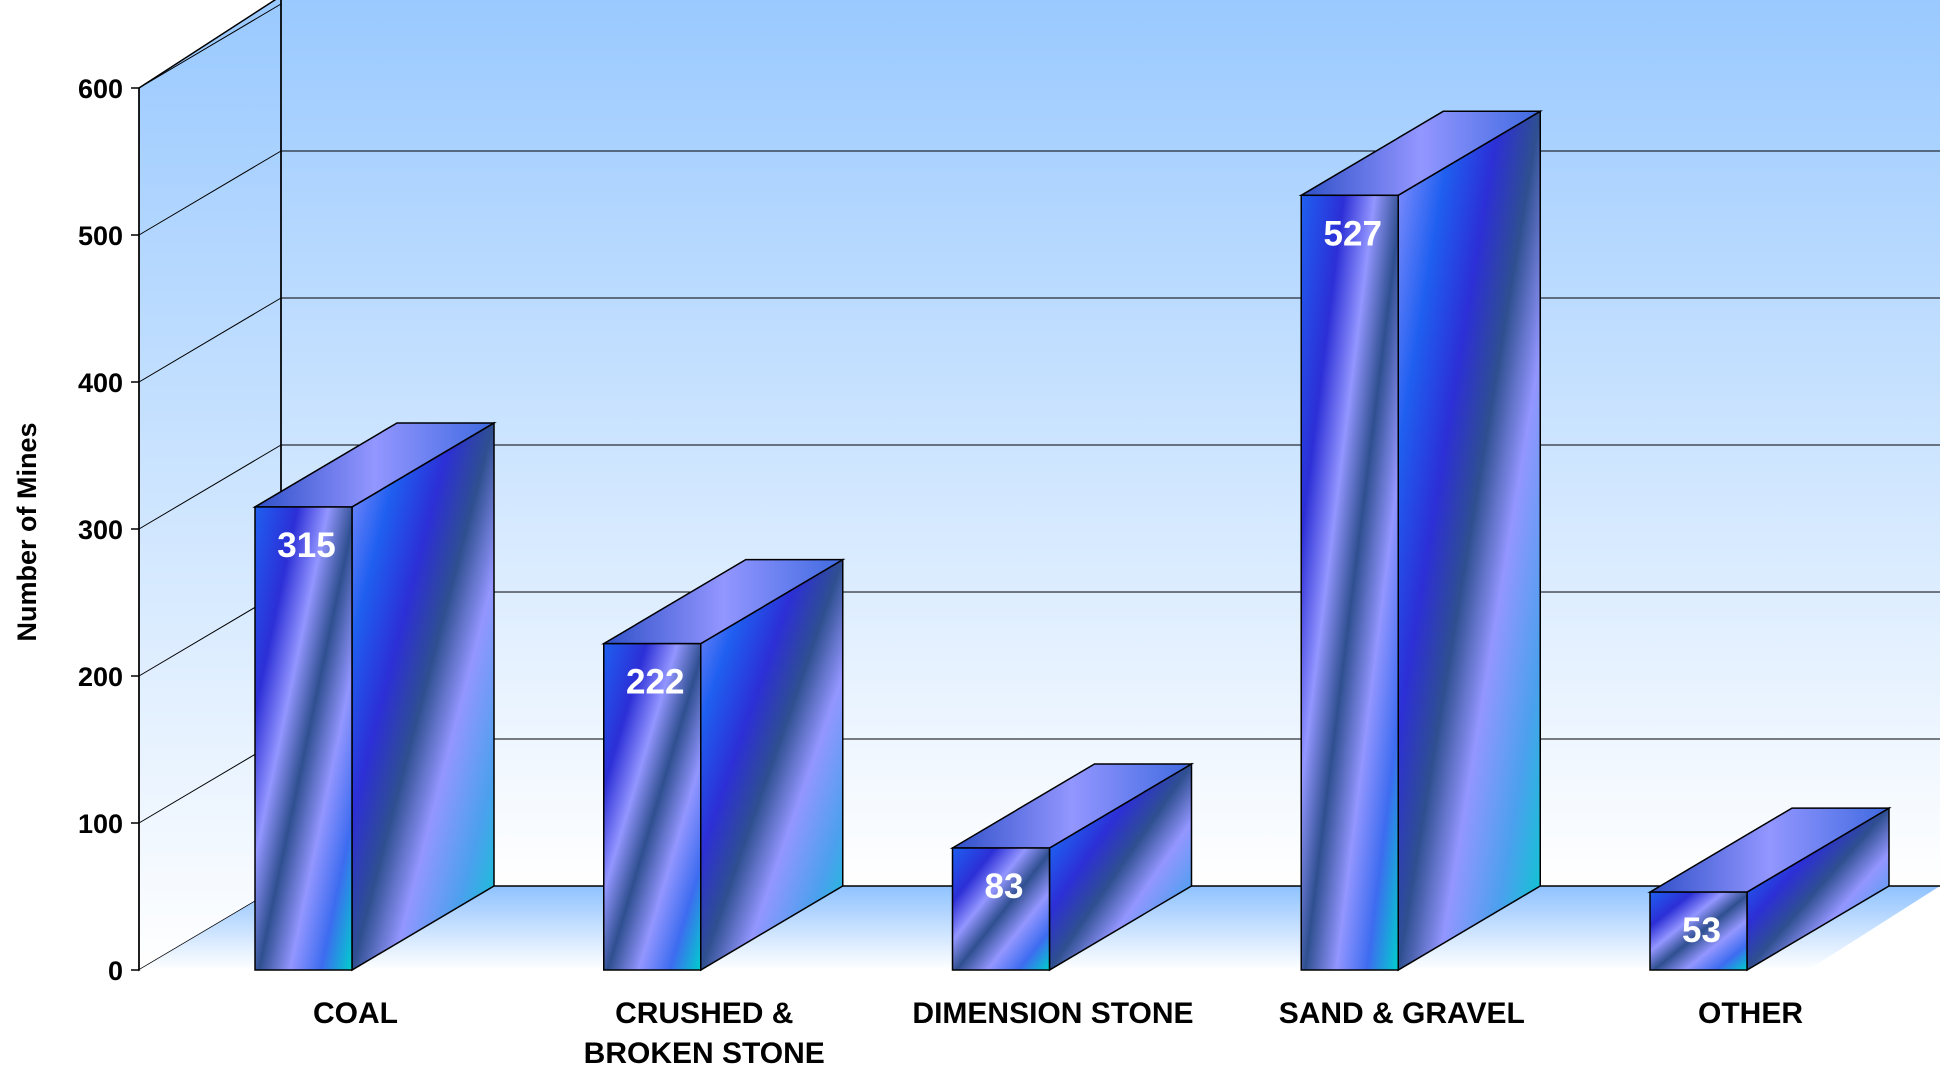 The width and height of the screenshot is (1944, 1067). I want to click on data-label: 53, so click(1701, 930).